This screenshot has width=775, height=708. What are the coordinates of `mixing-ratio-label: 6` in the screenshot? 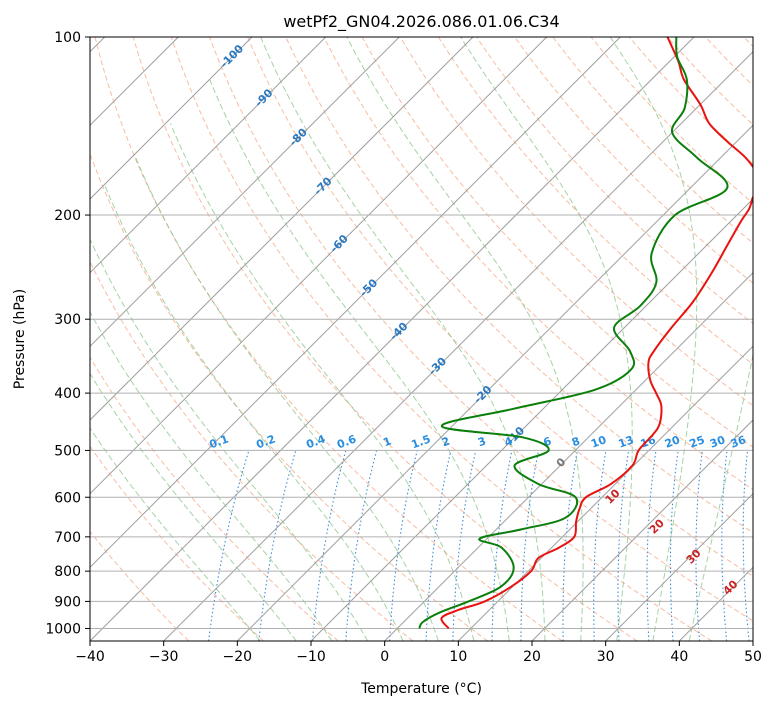 It's located at (548, 441).